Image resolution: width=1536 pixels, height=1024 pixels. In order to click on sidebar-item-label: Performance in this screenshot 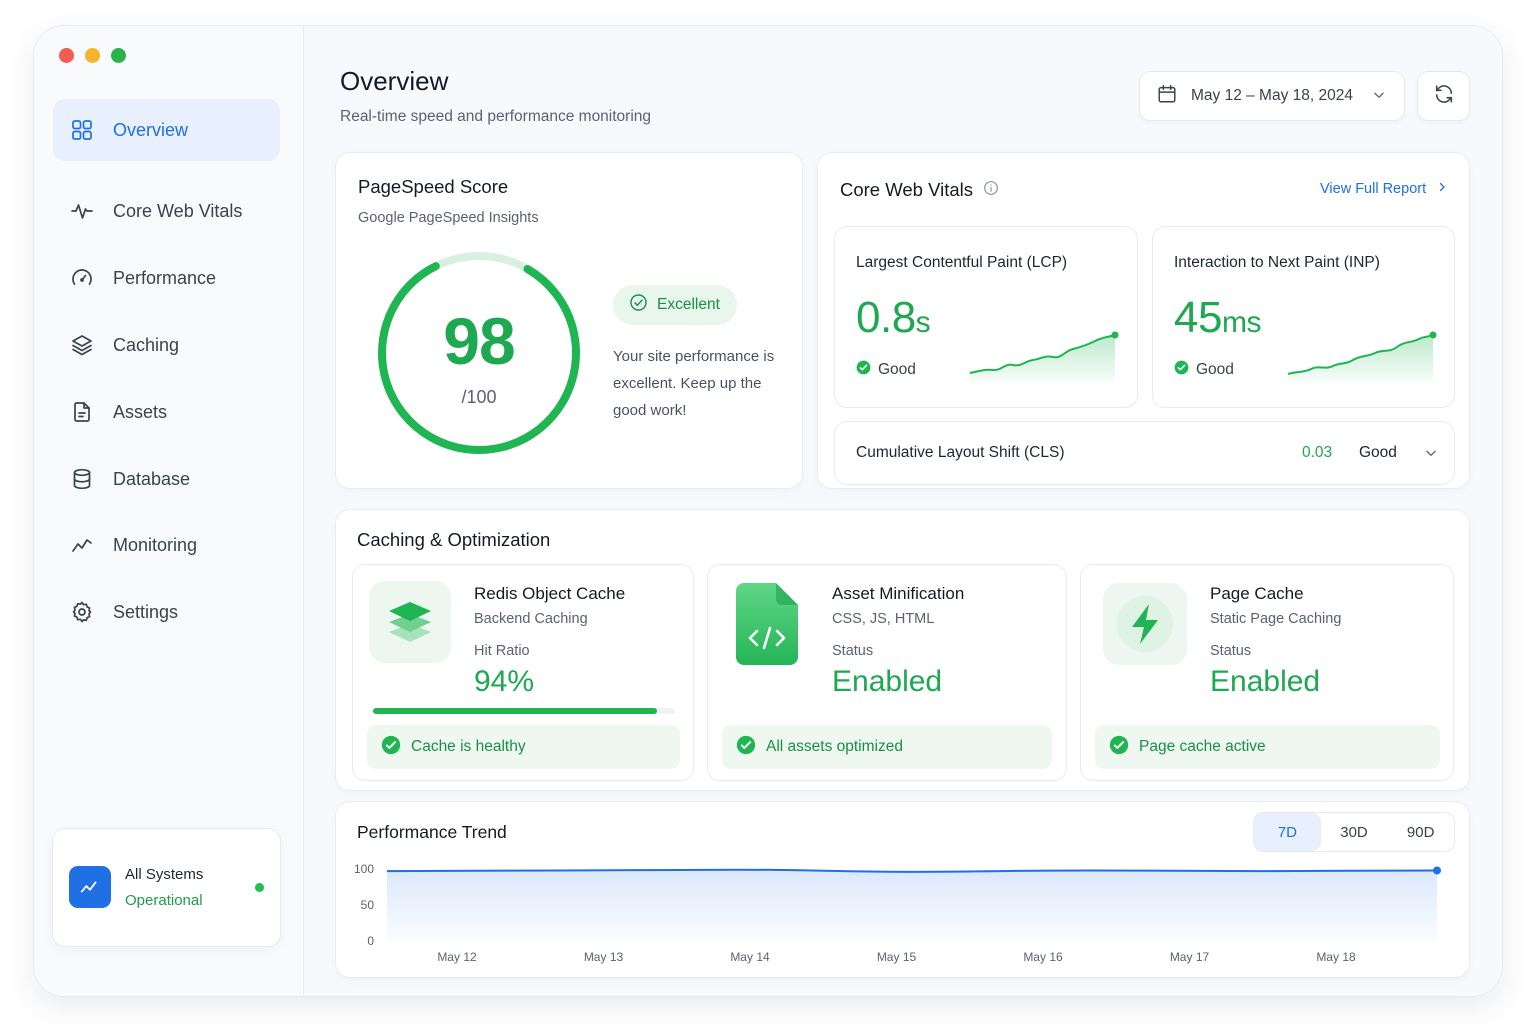, I will do `click(165, 277)`.